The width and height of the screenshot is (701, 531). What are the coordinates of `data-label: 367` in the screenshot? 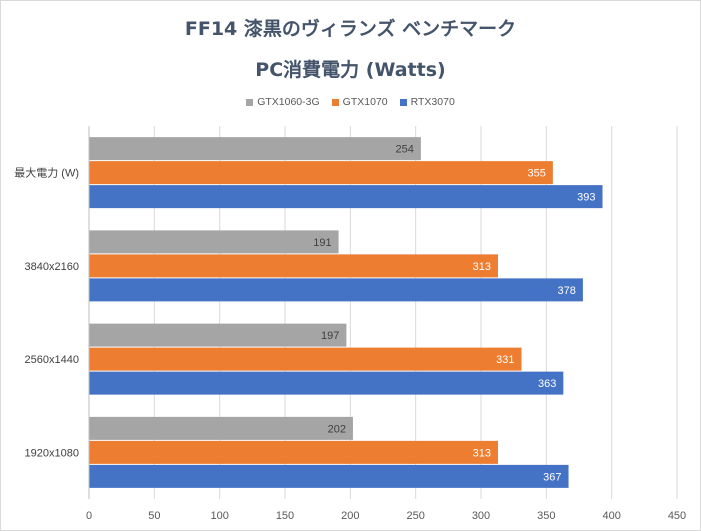 It's located at (552, 477).